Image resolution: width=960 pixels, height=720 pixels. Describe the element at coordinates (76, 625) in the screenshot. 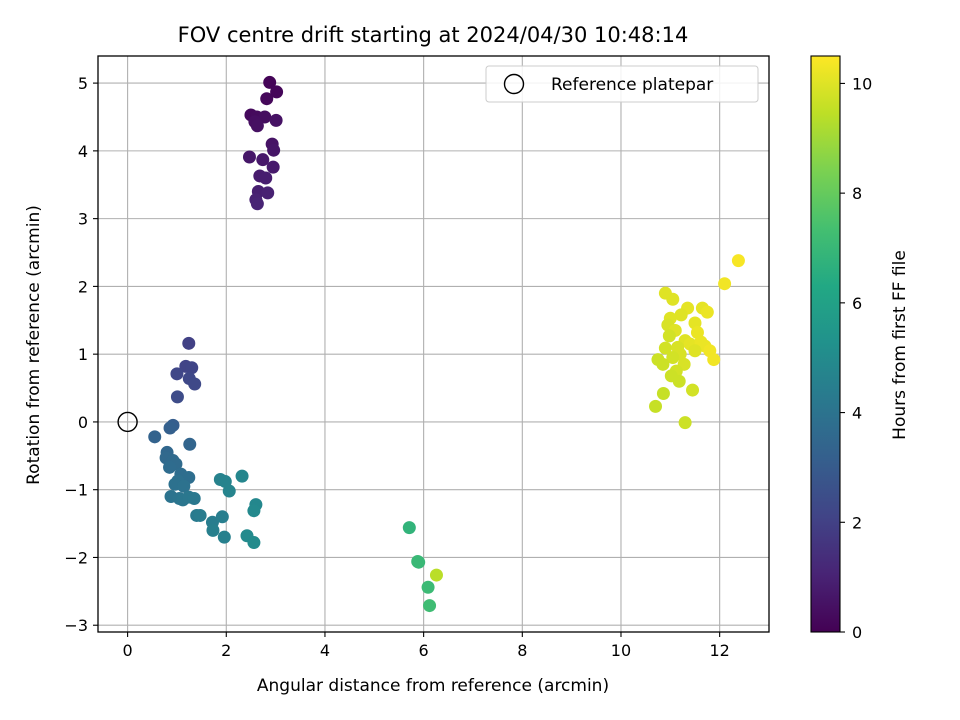

I see `y-tick-label: −3` at that location.